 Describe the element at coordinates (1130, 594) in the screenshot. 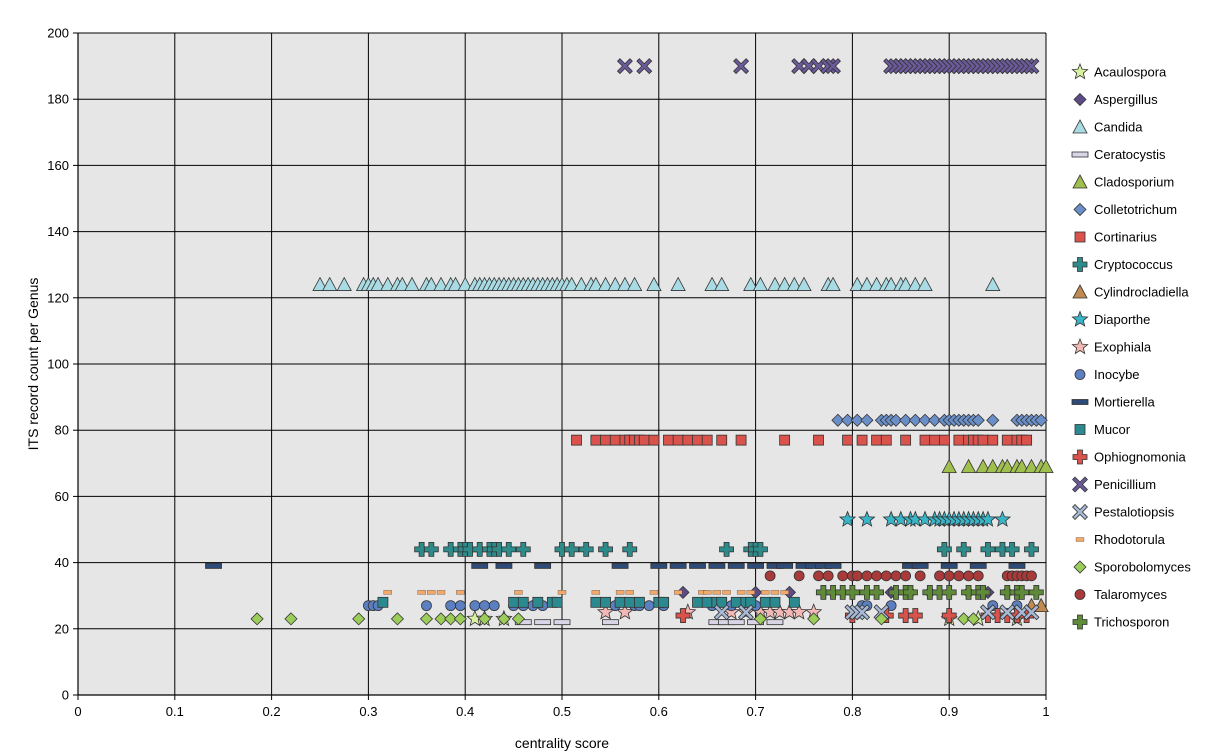

I see `legend-label: Talaromyces` at that location.